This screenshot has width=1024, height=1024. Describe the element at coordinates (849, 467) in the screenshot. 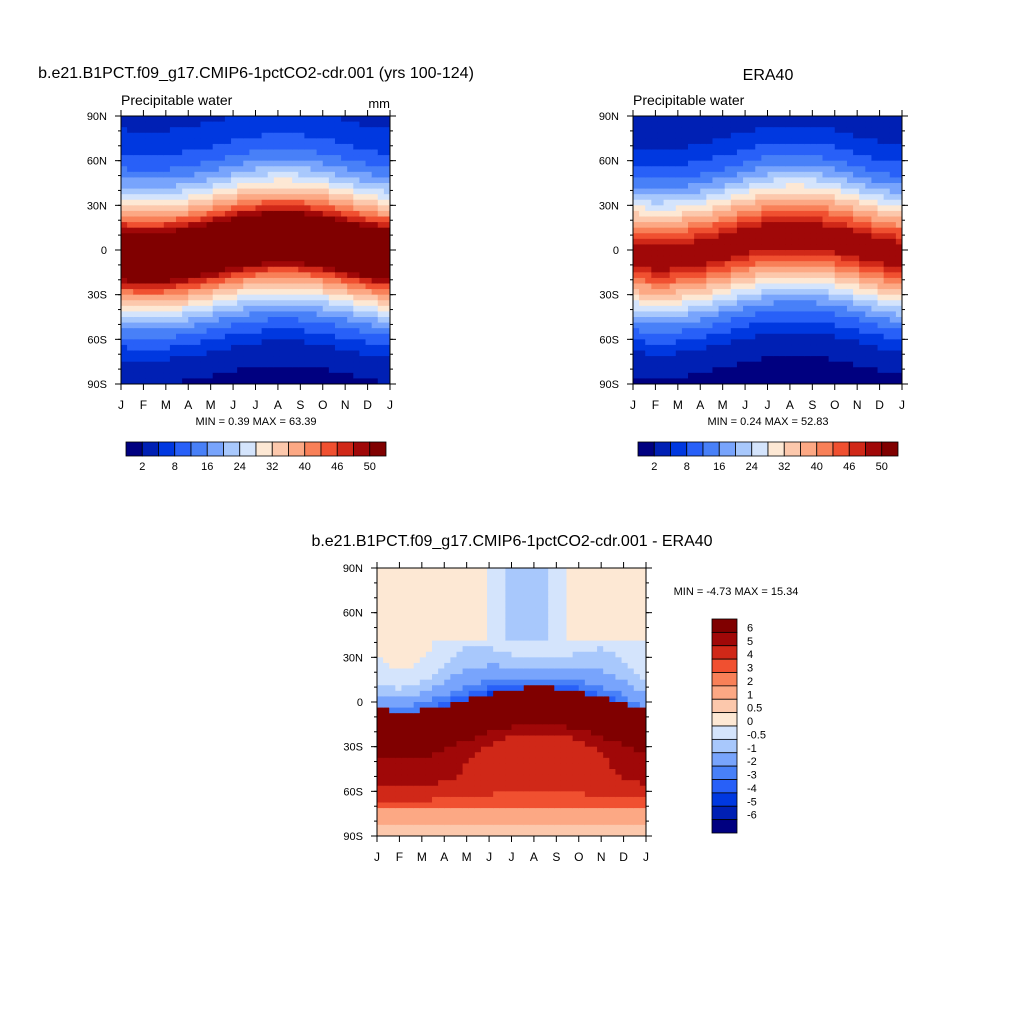

I see `colorbar-label: 46` at that location.